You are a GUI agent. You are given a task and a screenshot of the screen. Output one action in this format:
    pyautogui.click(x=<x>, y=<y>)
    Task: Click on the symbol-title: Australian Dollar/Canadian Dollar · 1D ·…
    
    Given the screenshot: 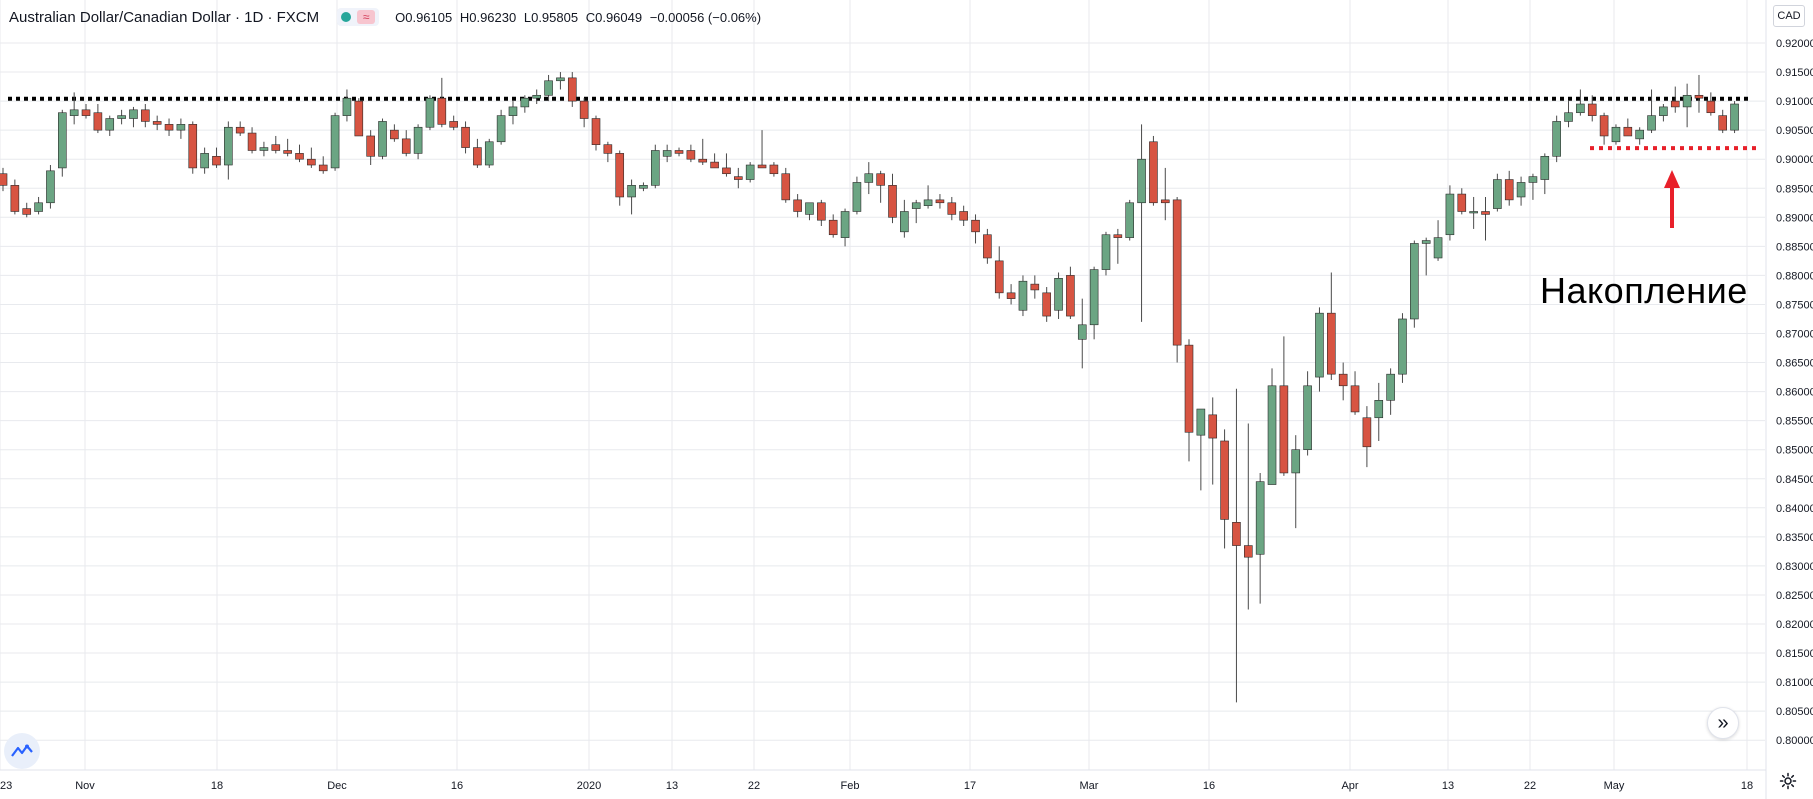 What is the action you would take?
    pyautogui.click(x=164, y=17)
    